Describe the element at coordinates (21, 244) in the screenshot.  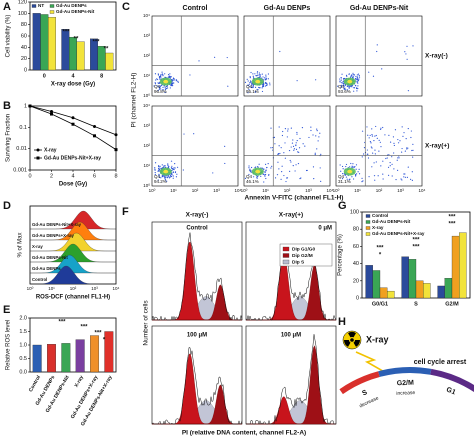
I see `y-axis-label: % of Max` at that location.